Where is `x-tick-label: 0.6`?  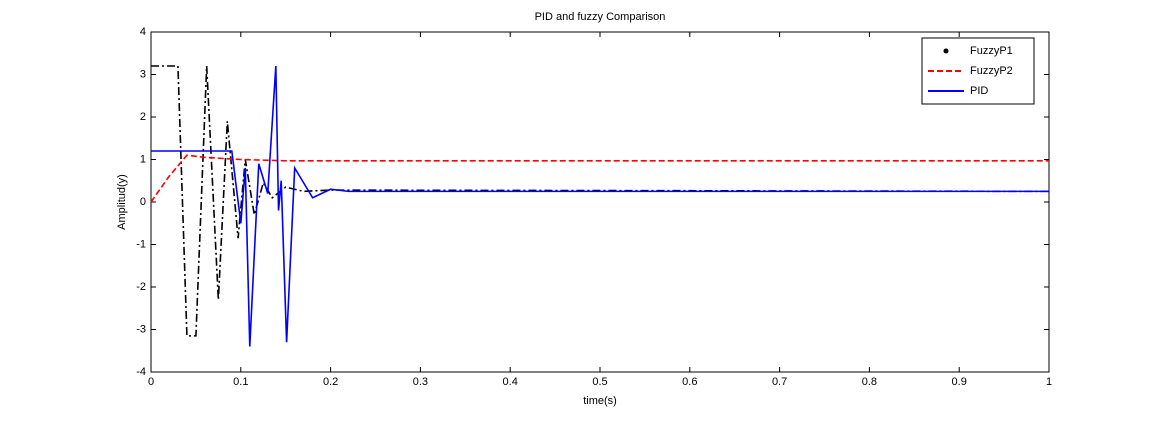 x-tick-label: 0.6 is located at coordinates (689, 382).